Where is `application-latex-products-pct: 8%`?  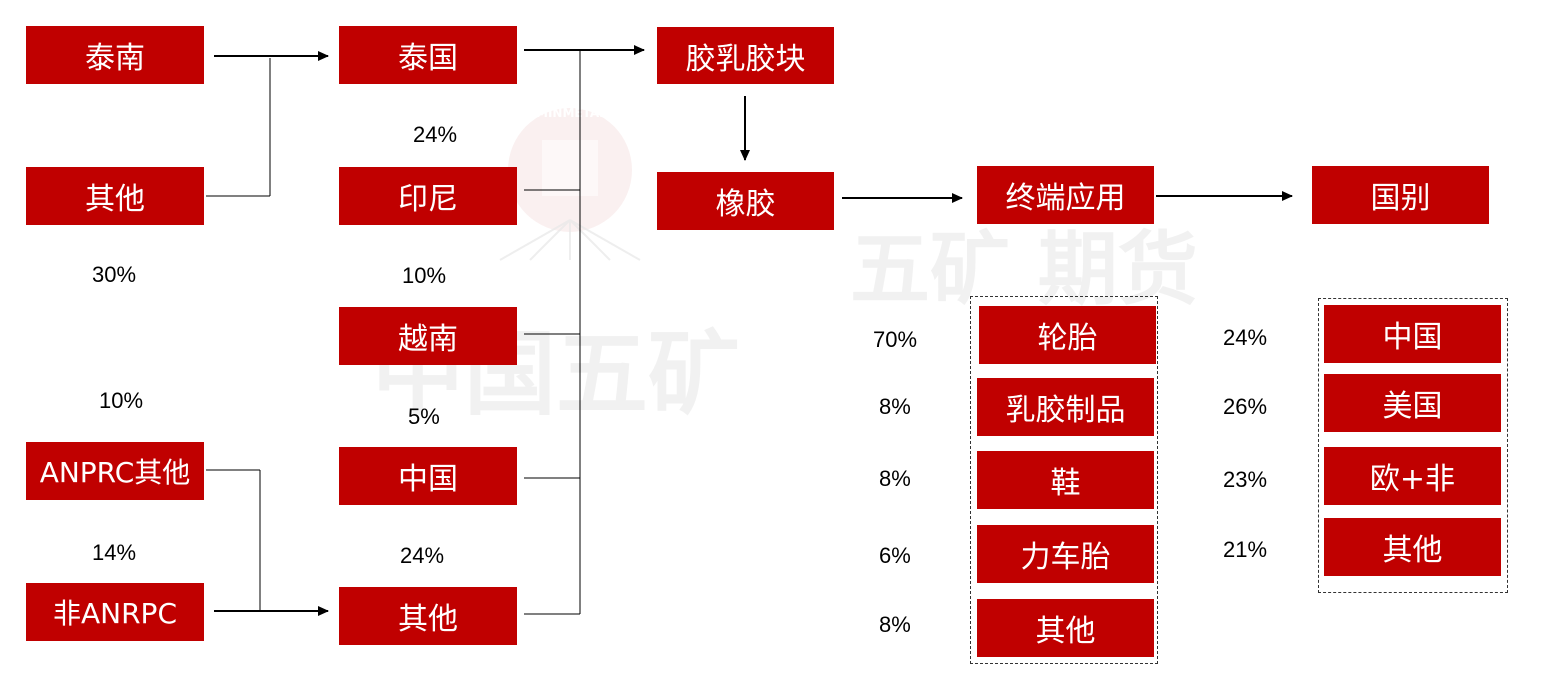 application-latex-products-pct: 8% is located at coordinates (895, 406).